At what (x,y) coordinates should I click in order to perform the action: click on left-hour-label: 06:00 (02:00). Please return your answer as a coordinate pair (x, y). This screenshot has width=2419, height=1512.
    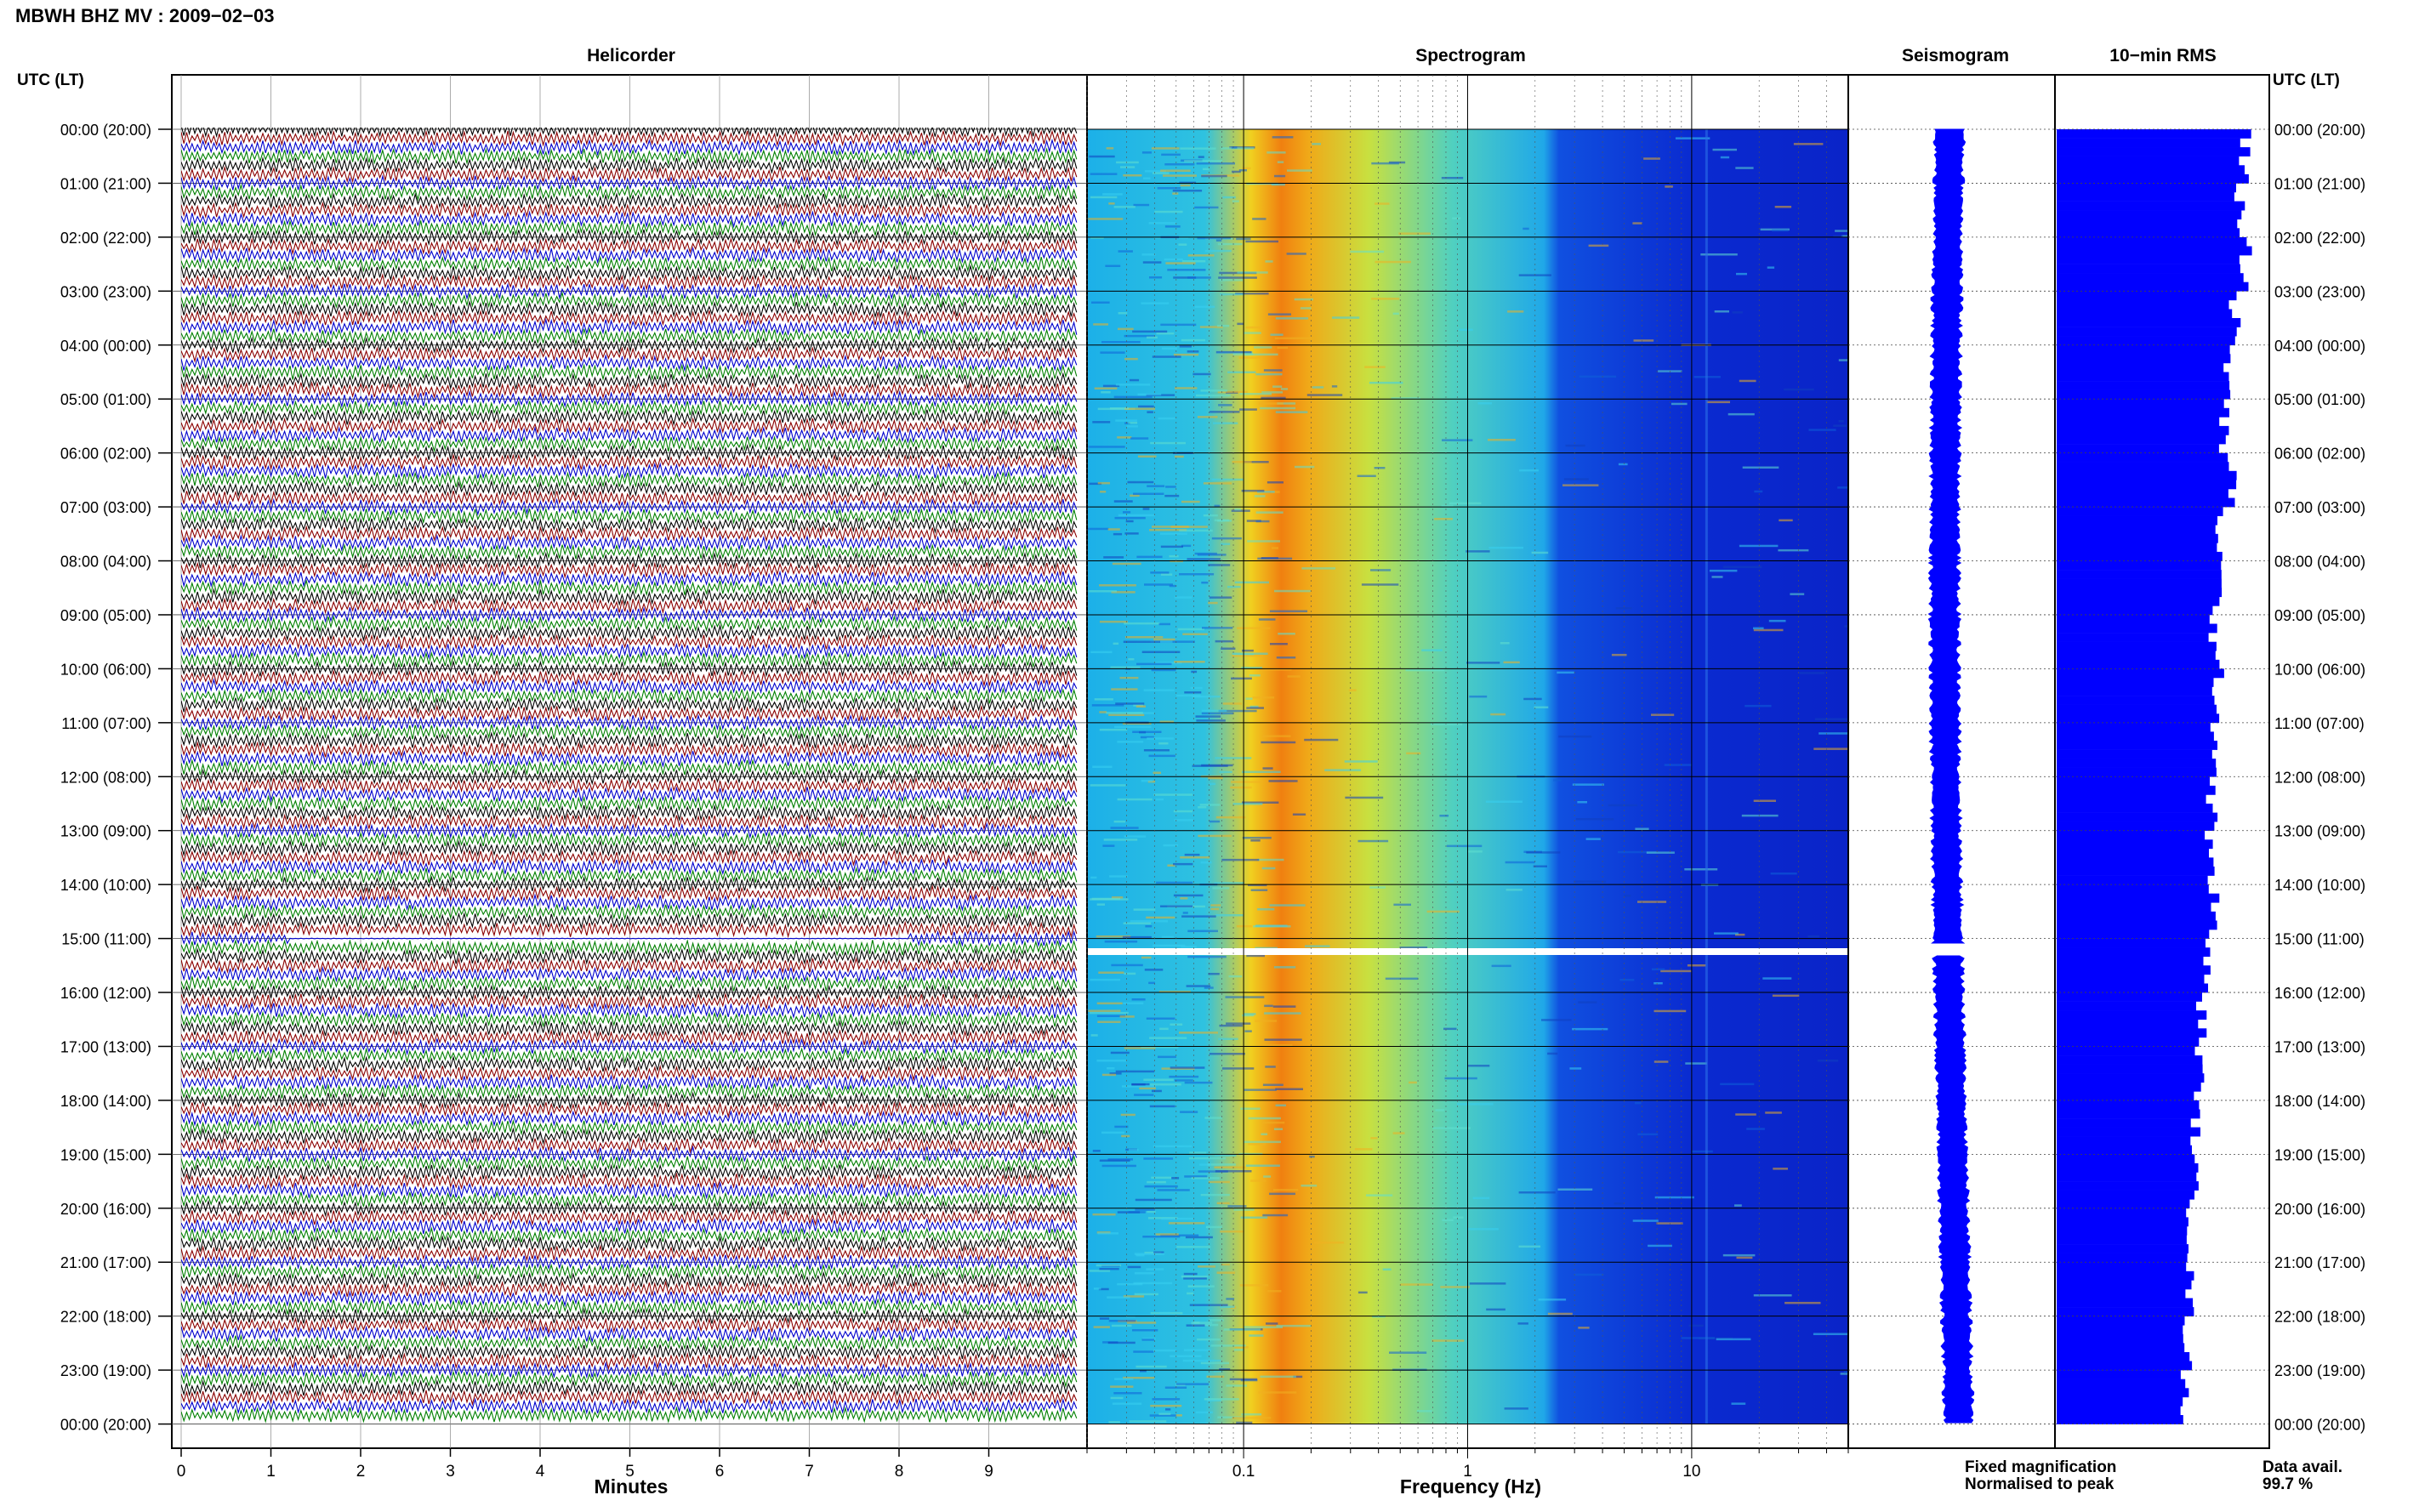
    Looking at the image, I should click on (105, 454).